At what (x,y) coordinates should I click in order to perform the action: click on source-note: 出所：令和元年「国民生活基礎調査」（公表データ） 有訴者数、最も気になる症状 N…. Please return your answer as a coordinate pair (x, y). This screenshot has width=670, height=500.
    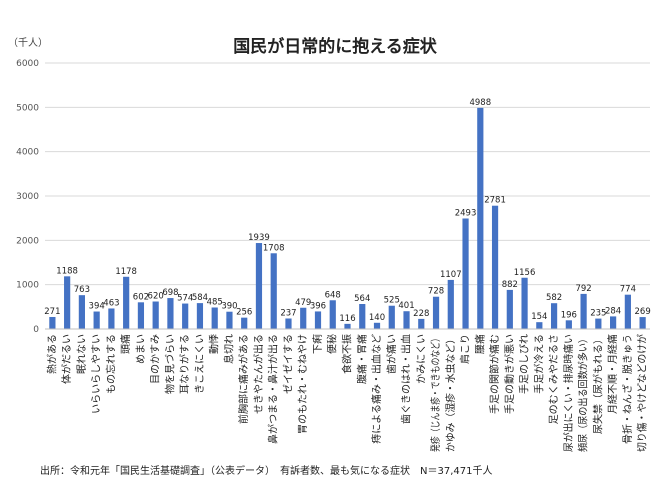
    Looking at the image, I should click on (266, 471).